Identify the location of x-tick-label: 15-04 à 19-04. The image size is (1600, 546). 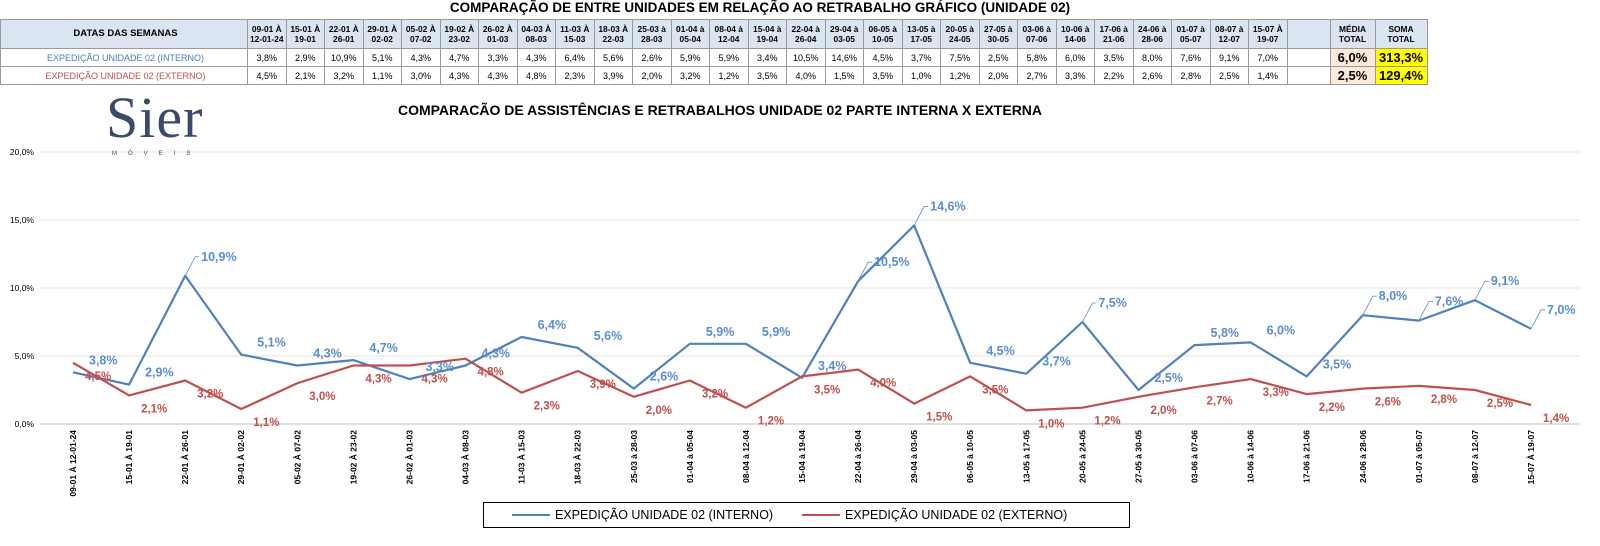
(802, 456).